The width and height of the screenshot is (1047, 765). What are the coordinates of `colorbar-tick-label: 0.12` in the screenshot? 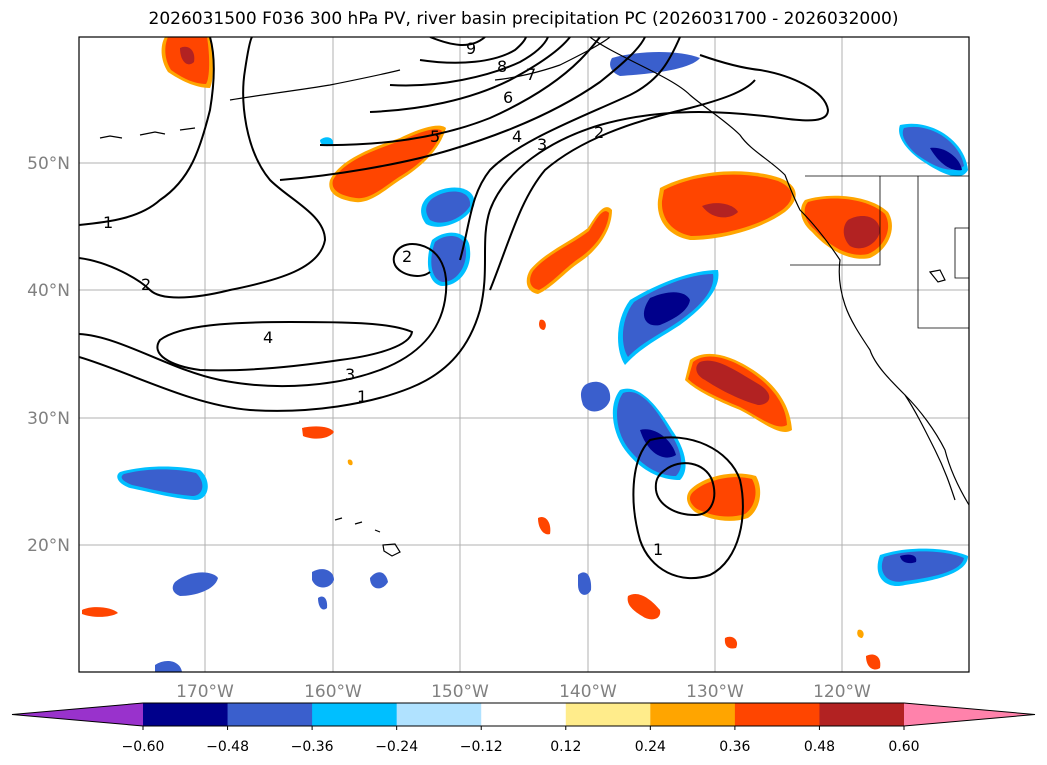 It's located at (565, 747).